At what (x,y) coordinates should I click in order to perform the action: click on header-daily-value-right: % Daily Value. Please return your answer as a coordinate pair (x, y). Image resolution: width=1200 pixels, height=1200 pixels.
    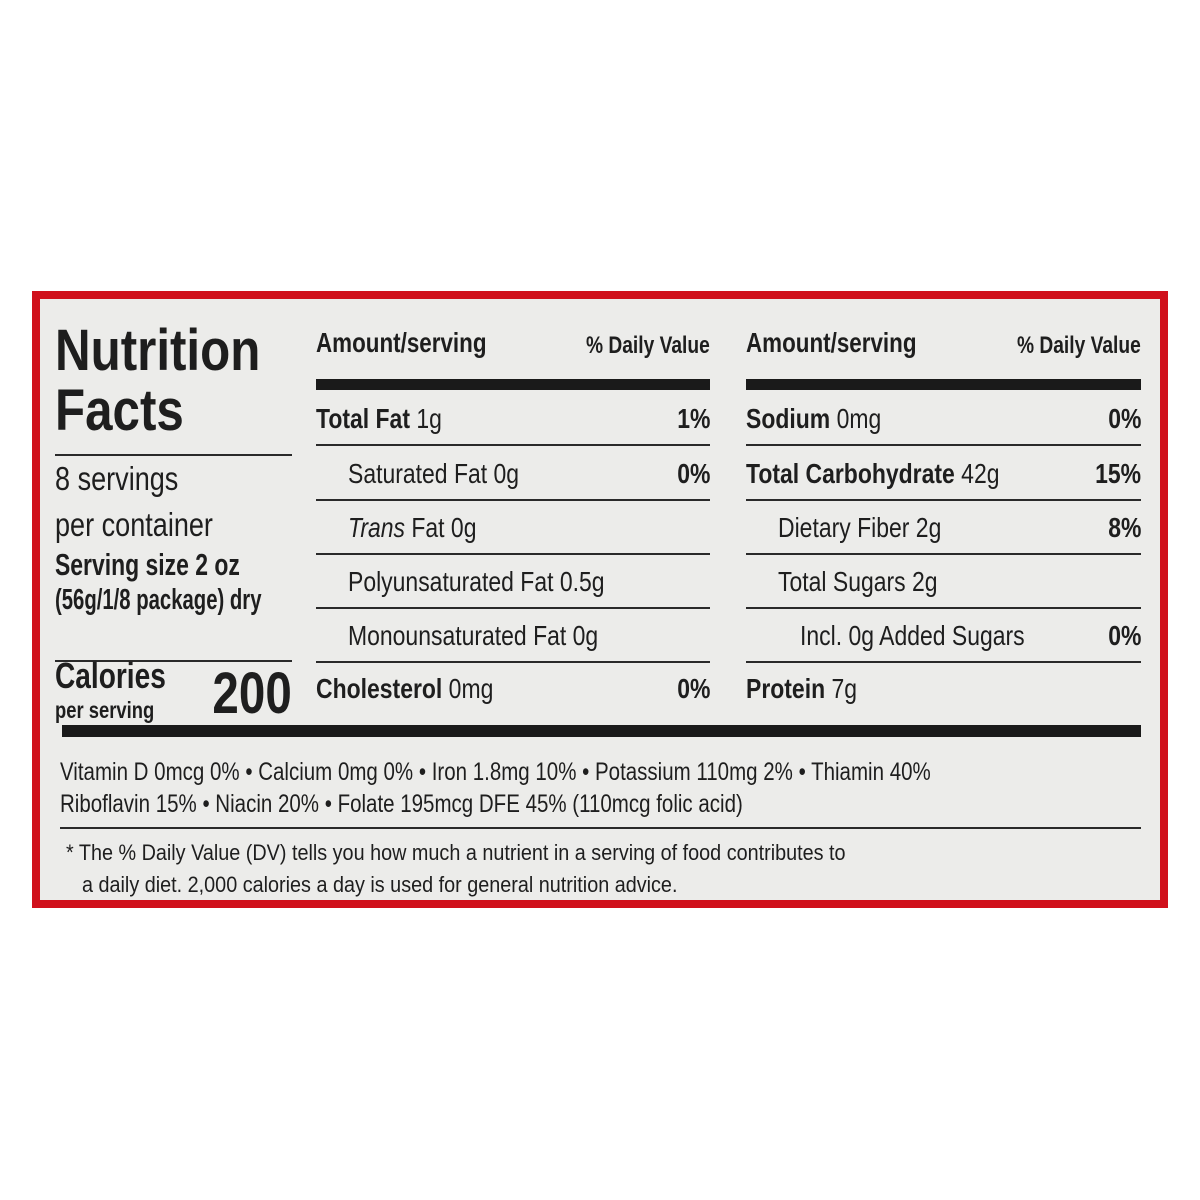
    Looking at the image, I should click on (1079, 345).